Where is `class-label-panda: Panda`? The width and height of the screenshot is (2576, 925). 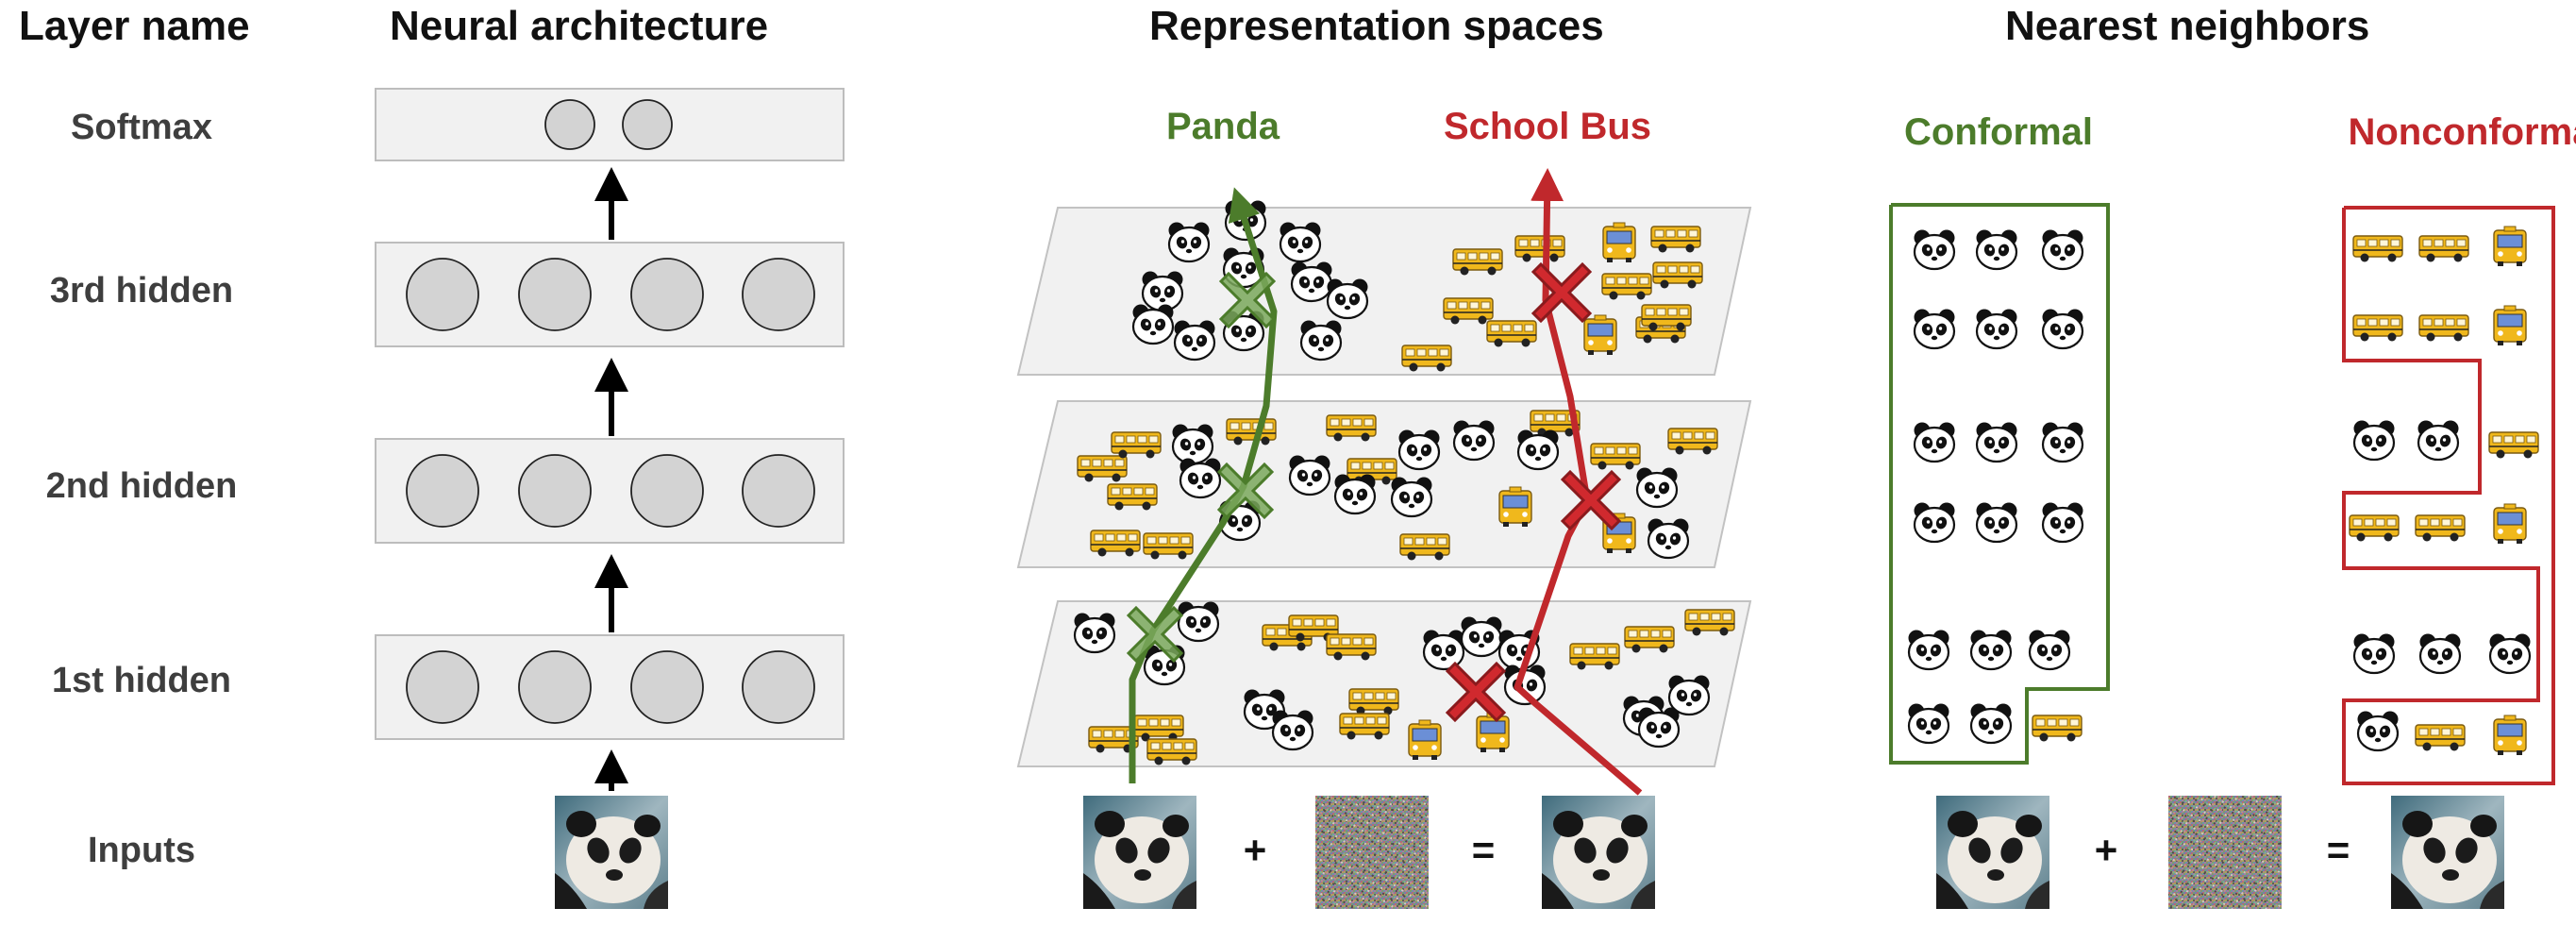 class-label-panda: Panda is located at coordinates (1223, 126).